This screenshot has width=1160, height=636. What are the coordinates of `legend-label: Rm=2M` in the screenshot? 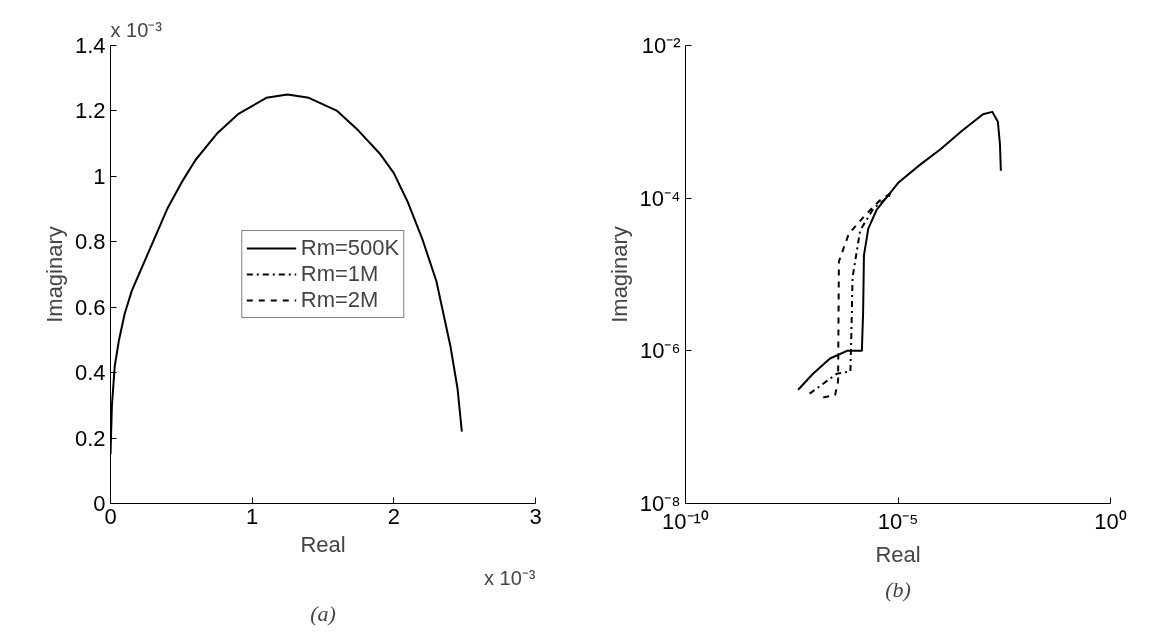 It's located at (339, 300).